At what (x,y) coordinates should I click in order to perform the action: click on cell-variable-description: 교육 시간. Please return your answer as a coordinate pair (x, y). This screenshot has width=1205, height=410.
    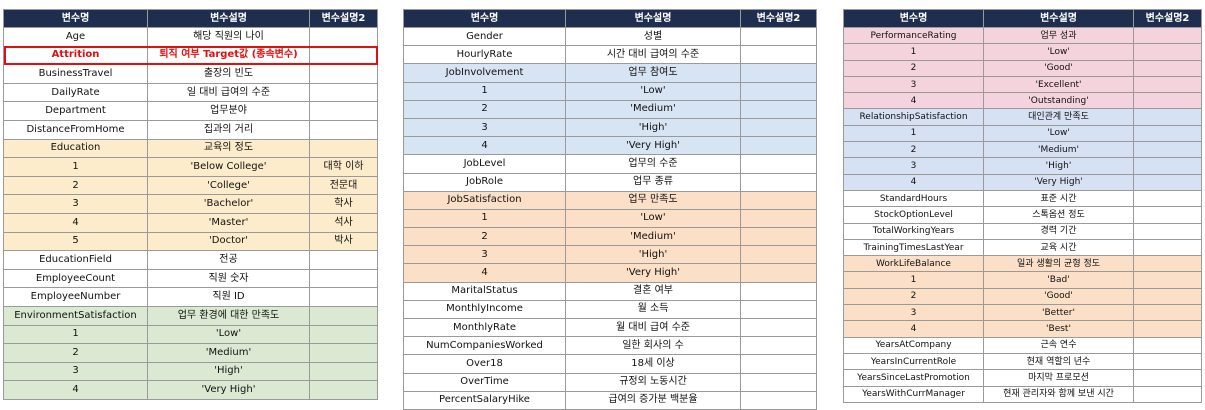
    Looking at the image, I should click on (1058, 247).